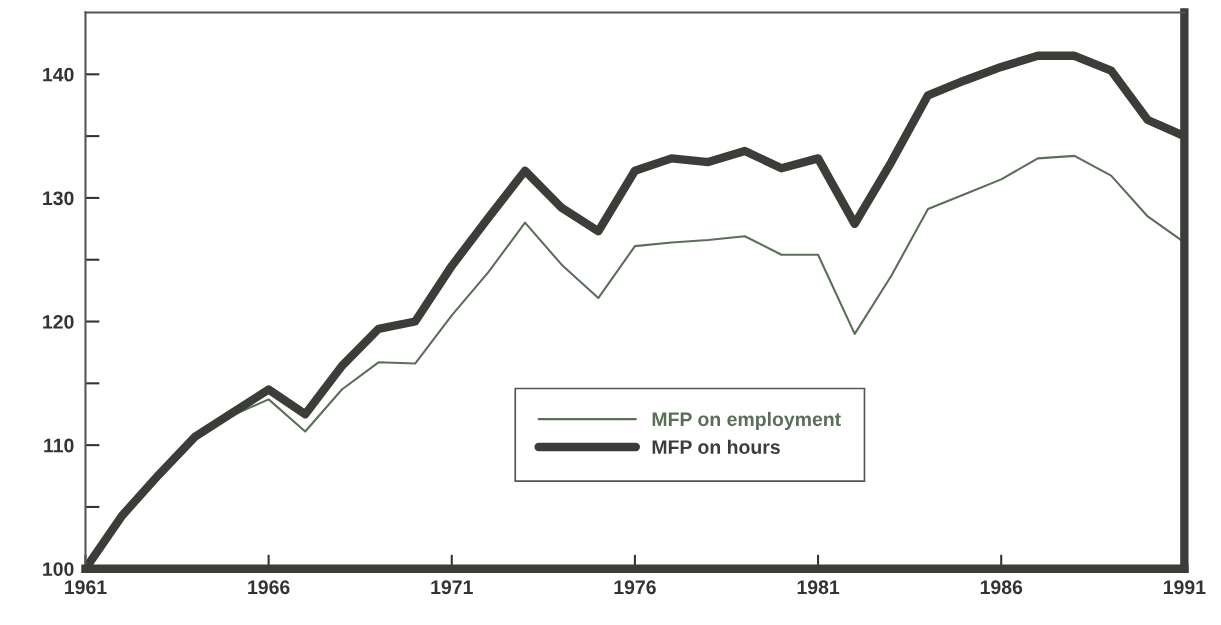  What do you see at coordinates (818, 587) in the screenshot?
I see `x-tick-label: 1981` at bounding box center [818, 587].